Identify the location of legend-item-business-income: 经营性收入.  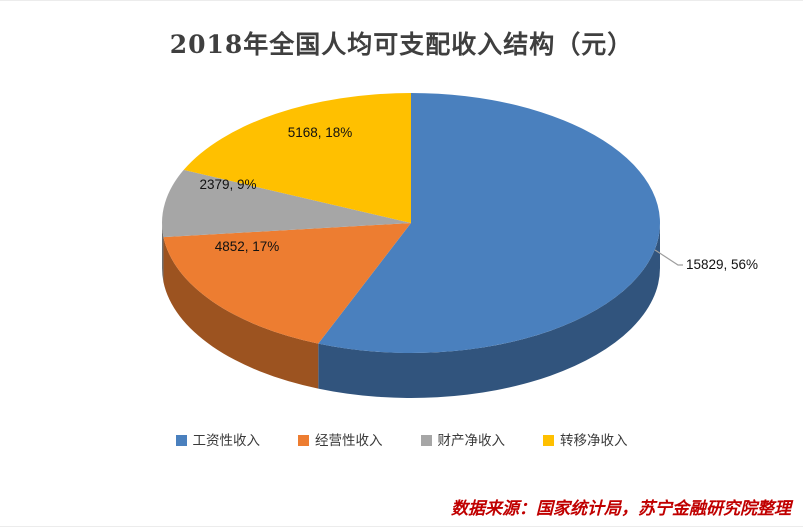
(340, 439).